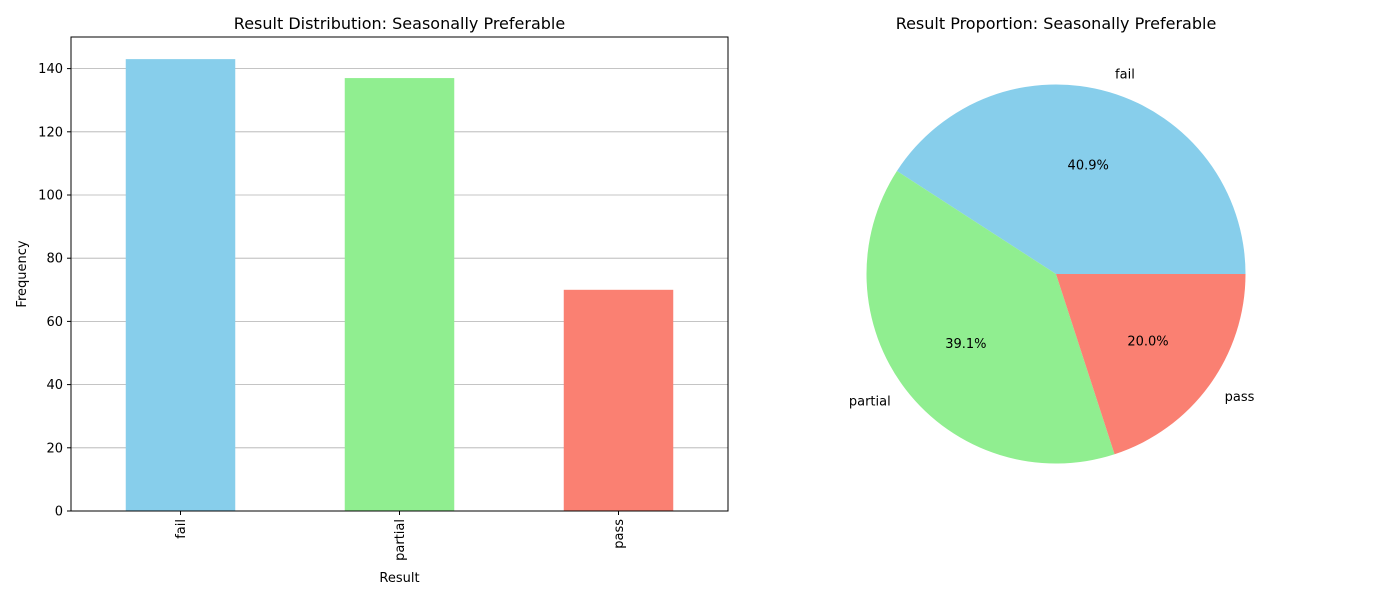 The image size is (1400, 600). Describe the element at coordinates (399, 294) in the screenshot. I see `bar-partial` at that location.